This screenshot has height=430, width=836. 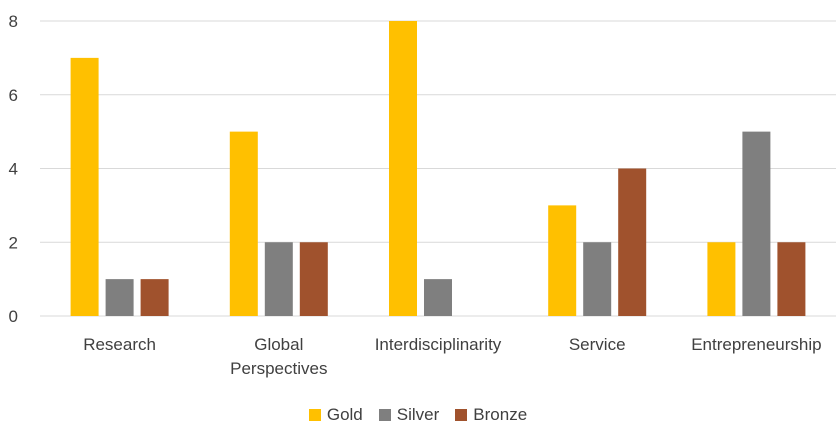 I want to click on x-tick-label-line: Global, so click(x=278, y=344).